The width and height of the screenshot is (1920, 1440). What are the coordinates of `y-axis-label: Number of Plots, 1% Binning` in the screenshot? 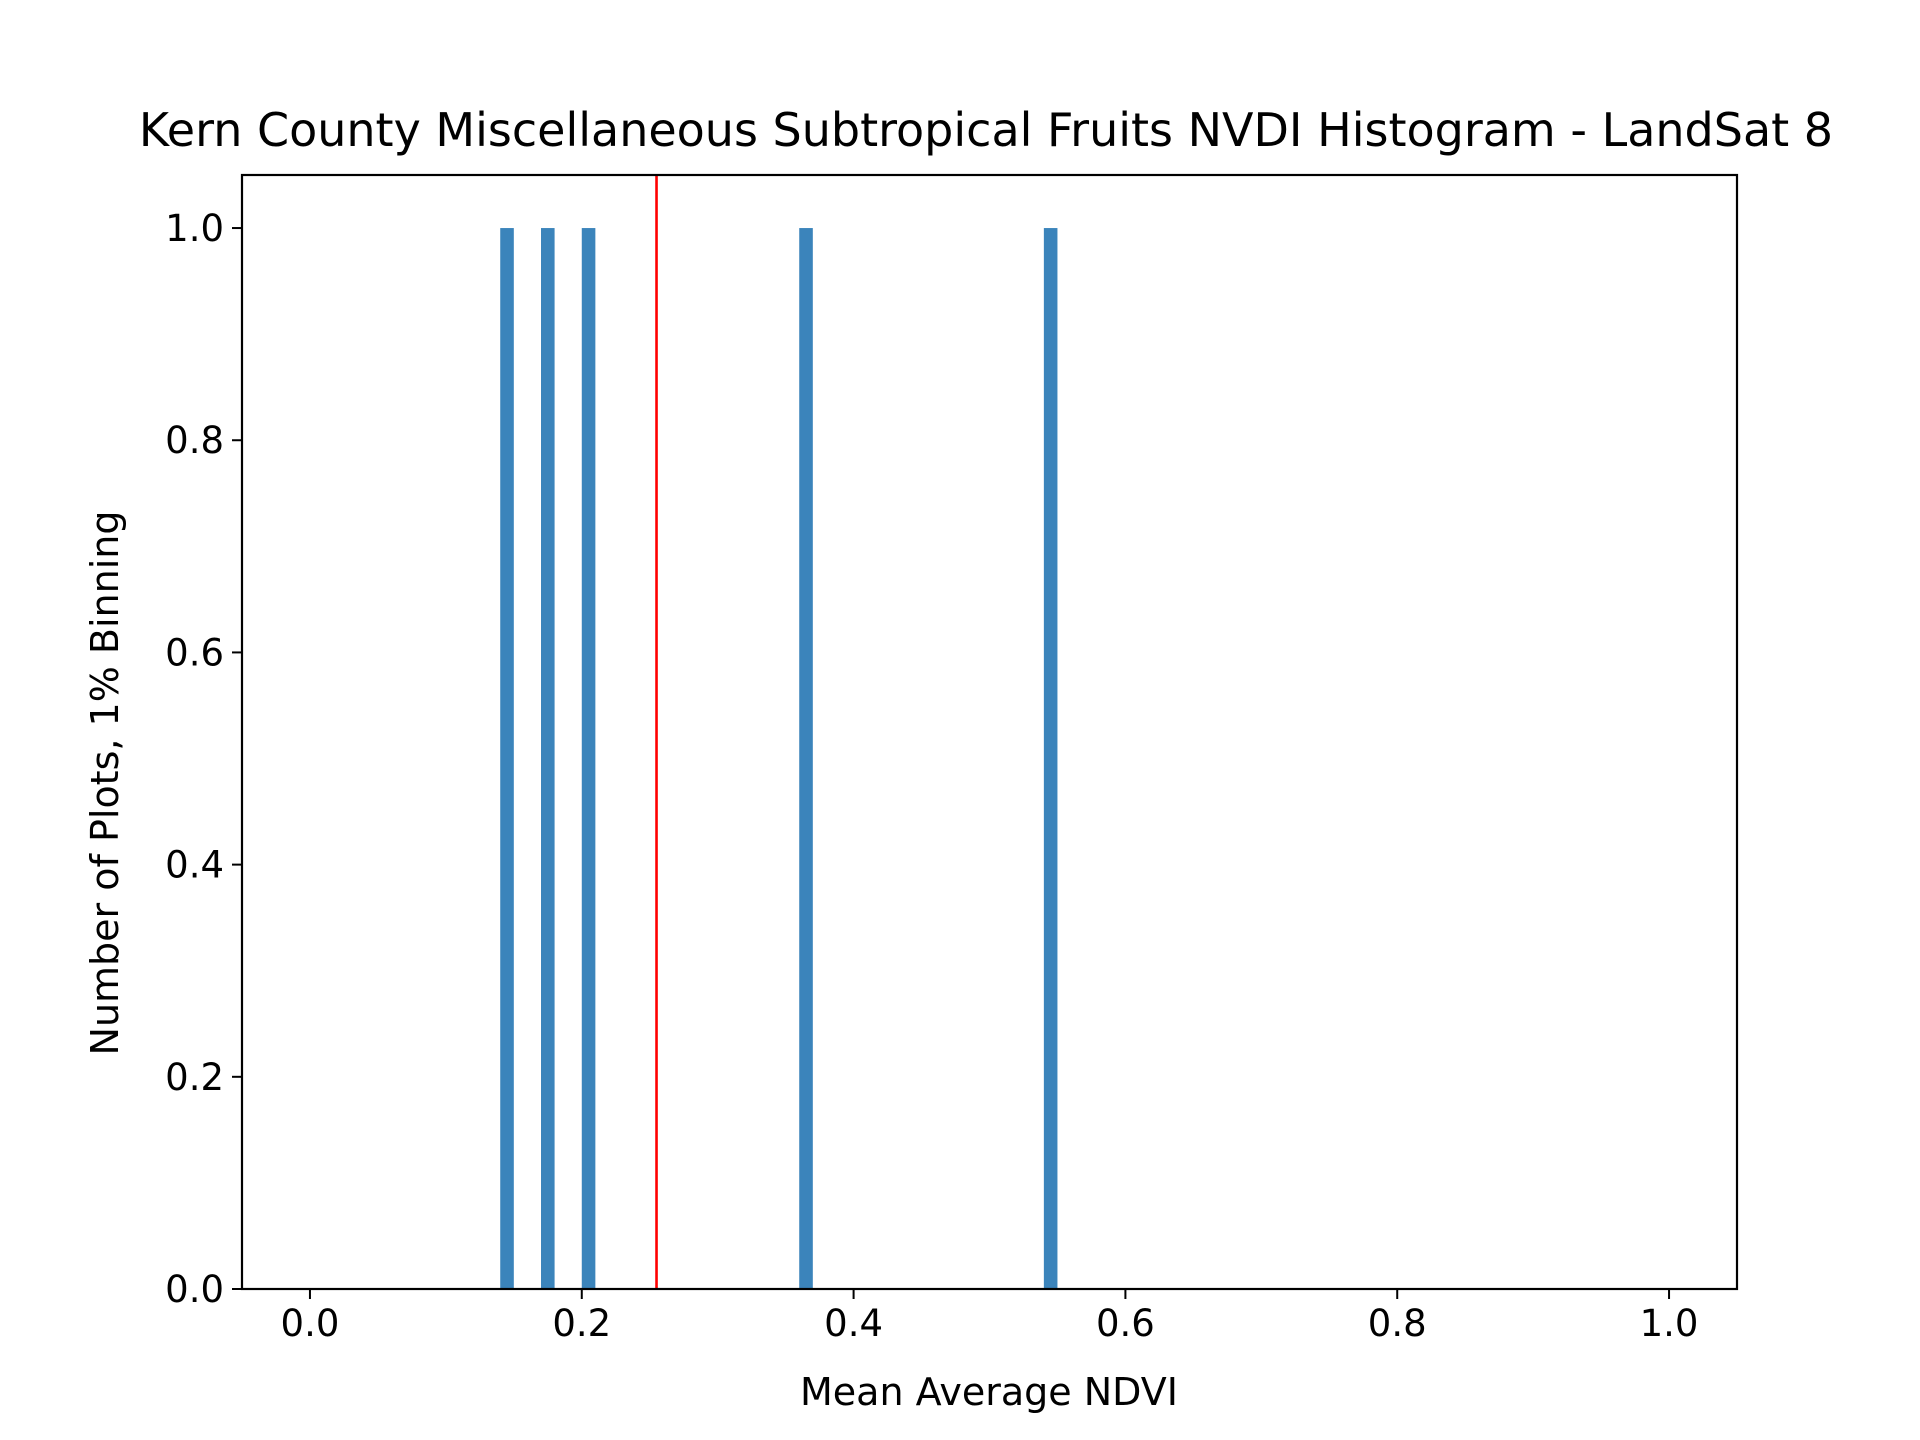 It's located at (105, 783).